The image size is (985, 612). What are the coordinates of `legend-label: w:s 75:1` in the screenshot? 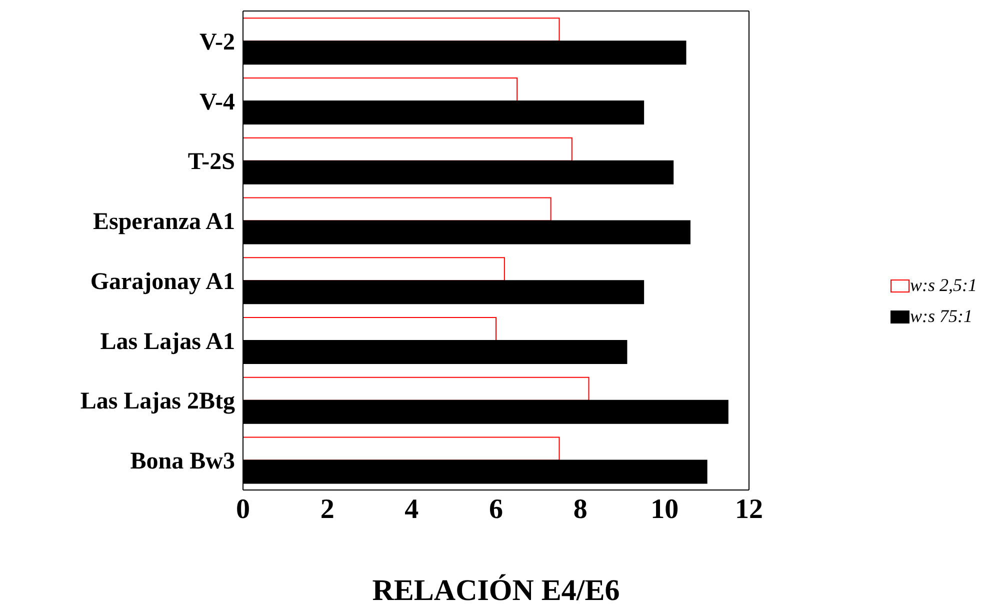 It's located at (941, 316).